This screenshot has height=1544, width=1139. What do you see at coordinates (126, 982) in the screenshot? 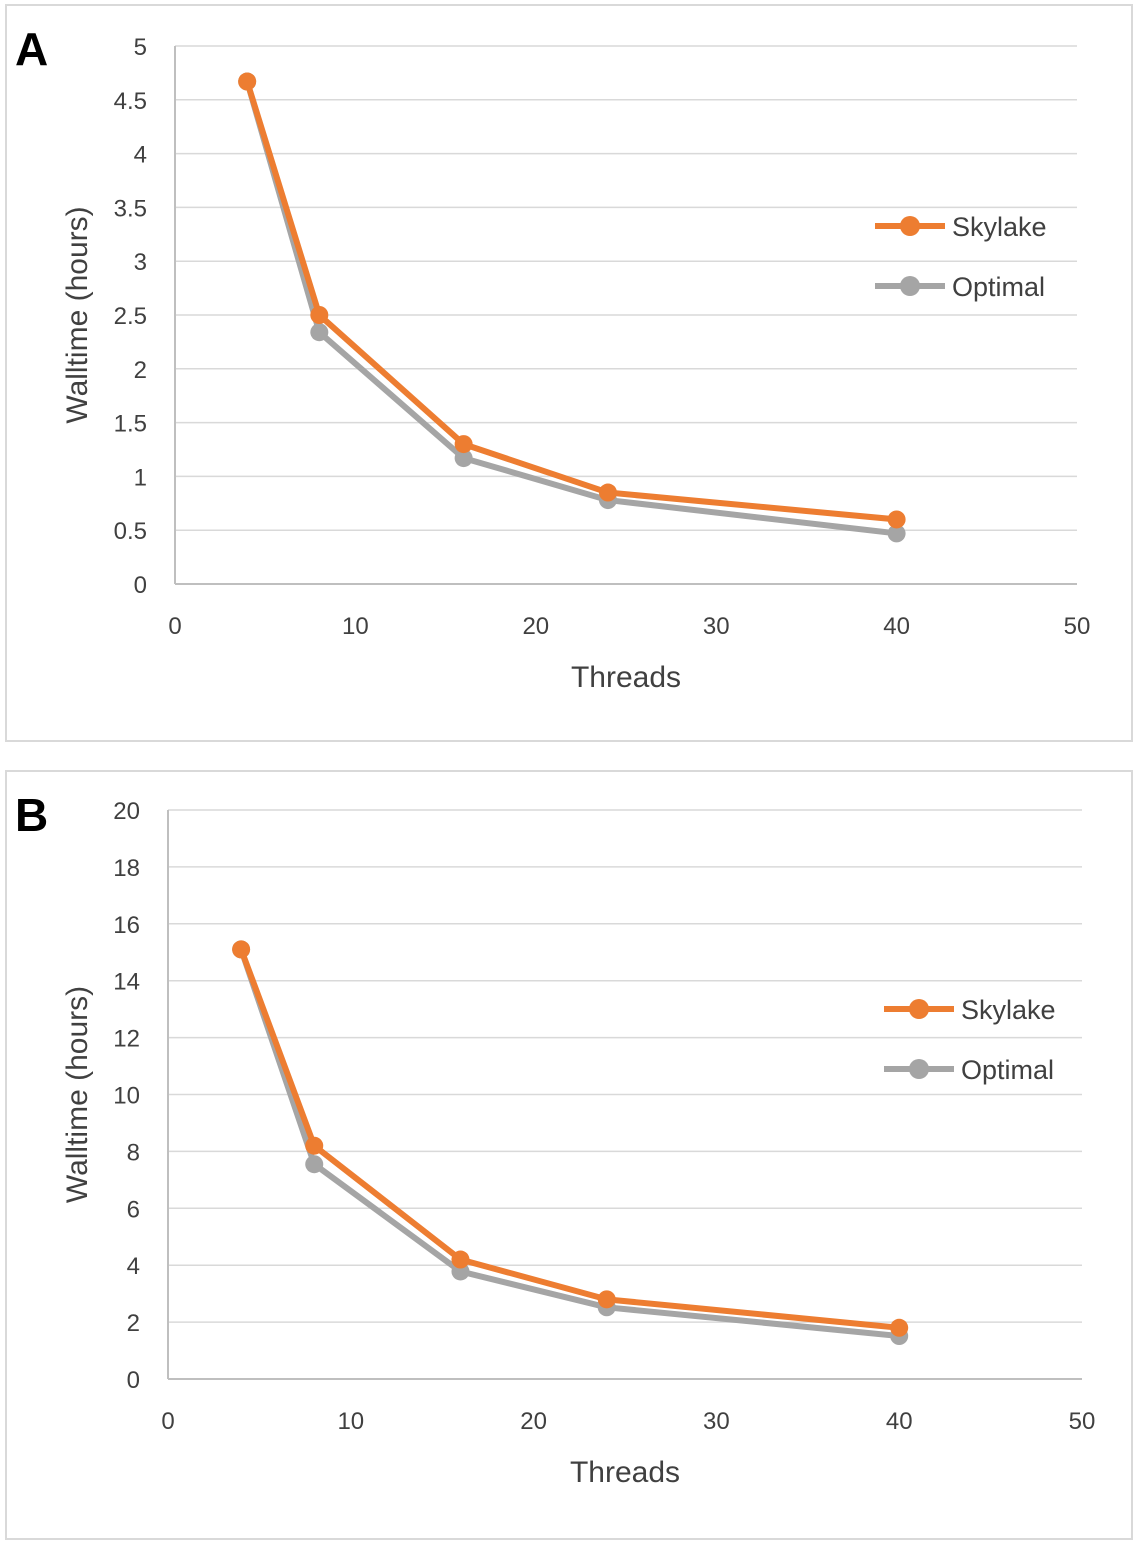
I see `y-tick-label: 14` at bounding box center [126, 982].